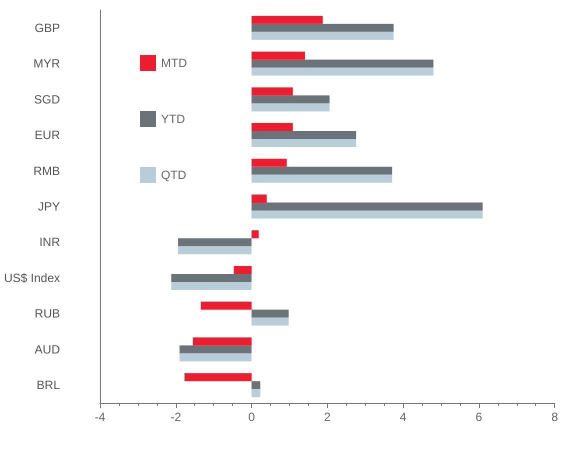 The image size is (561, 458). I want to click on x-tick-label: 2, so click(327, 417).